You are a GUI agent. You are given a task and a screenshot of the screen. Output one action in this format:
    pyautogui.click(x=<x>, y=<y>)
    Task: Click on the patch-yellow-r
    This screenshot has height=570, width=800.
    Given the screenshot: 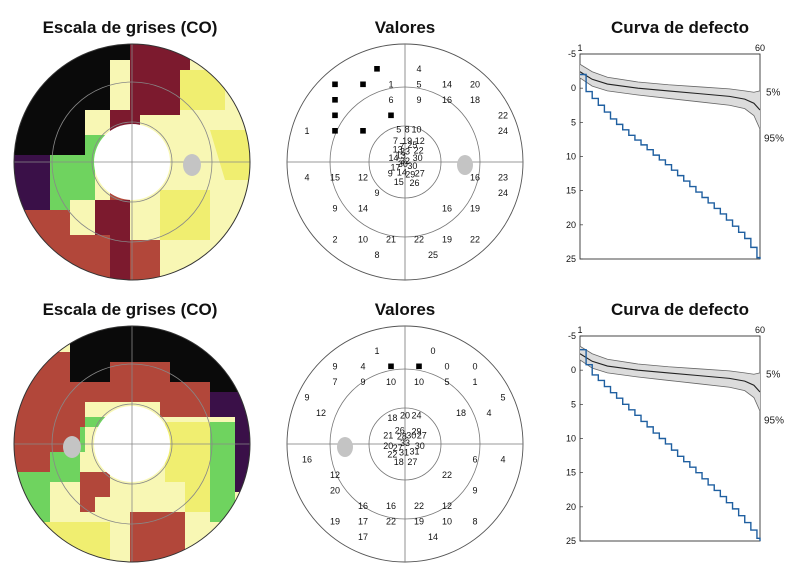 What is the action you would take?
    pyautogui.click(x=230, y=155)
    